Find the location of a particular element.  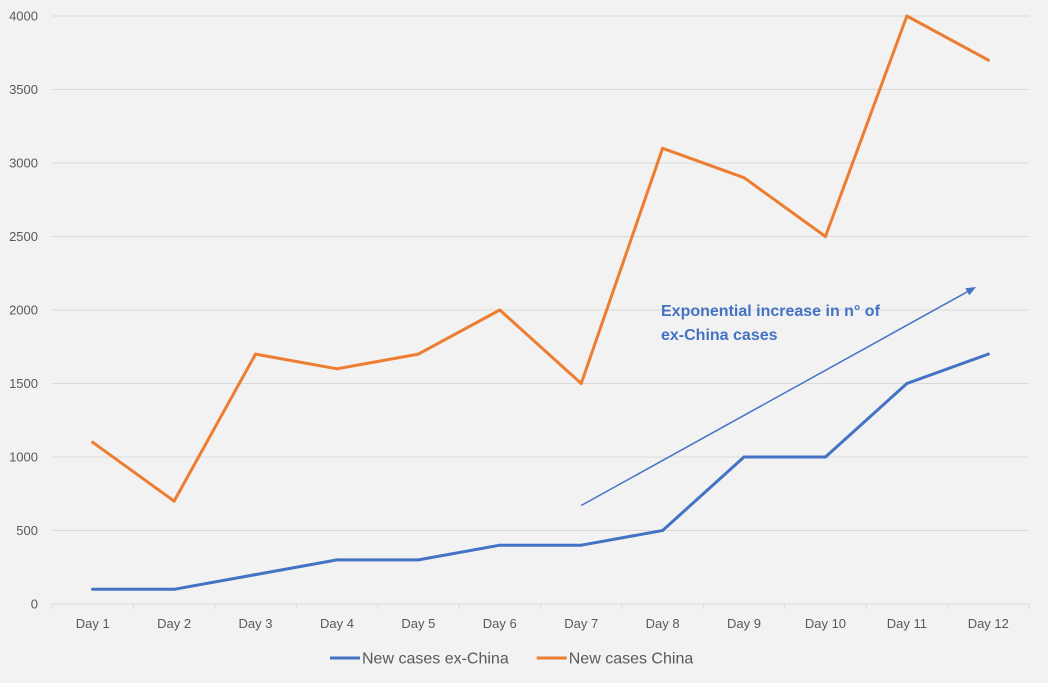

x-tick-label: Day 10 is located at coordinates (825, 623).